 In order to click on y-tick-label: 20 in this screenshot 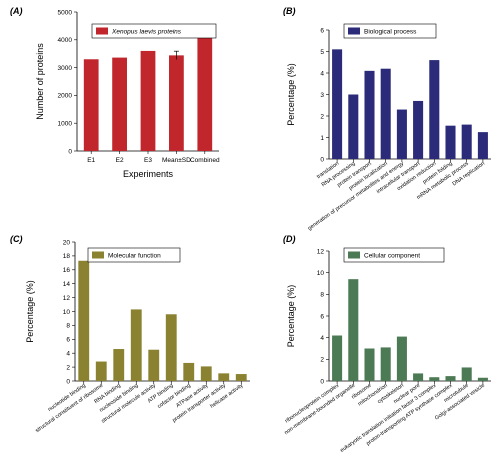, I will do `click(67, 242)`.